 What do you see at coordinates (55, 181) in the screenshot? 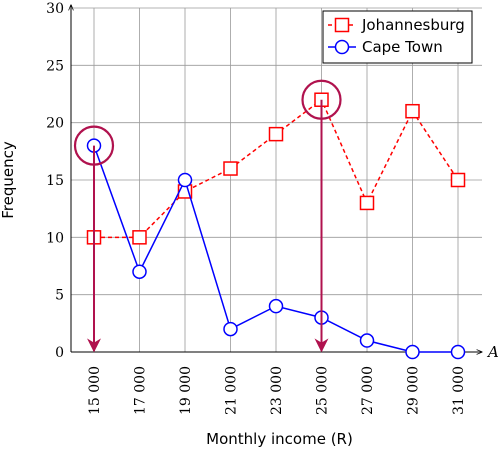
I see `y-tick-label: 15` at bounding box center [55, 181].